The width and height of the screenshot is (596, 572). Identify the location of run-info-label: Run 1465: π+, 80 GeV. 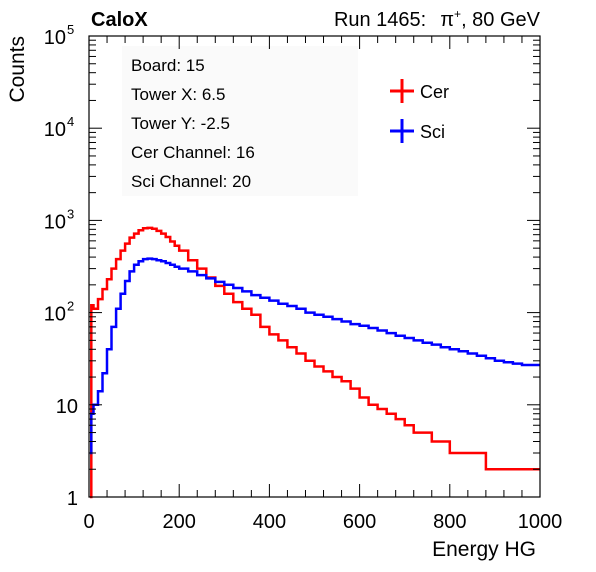
(437, 19).